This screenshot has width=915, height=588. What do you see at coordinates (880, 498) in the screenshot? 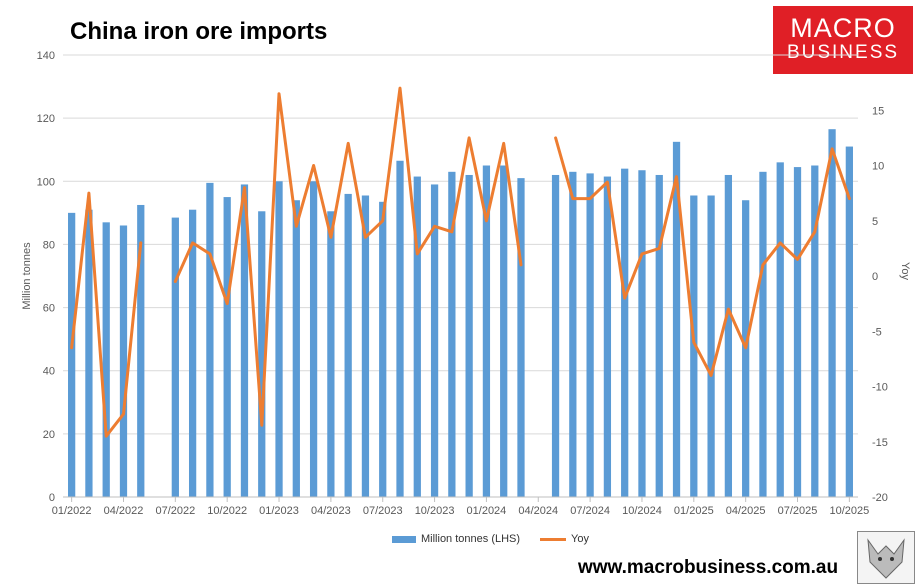
I see `y2-tick-label: -20` at bounding box center [880, 498].